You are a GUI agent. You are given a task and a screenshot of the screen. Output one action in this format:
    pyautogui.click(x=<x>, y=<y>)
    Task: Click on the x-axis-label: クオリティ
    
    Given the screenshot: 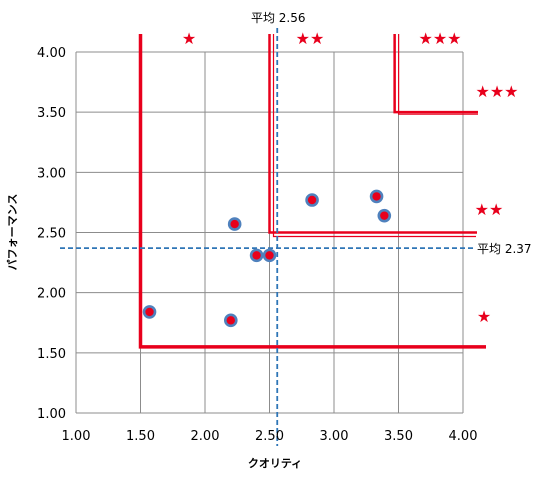 What is the action you would take?
    pyautogui.click(x=275, y=463)
    